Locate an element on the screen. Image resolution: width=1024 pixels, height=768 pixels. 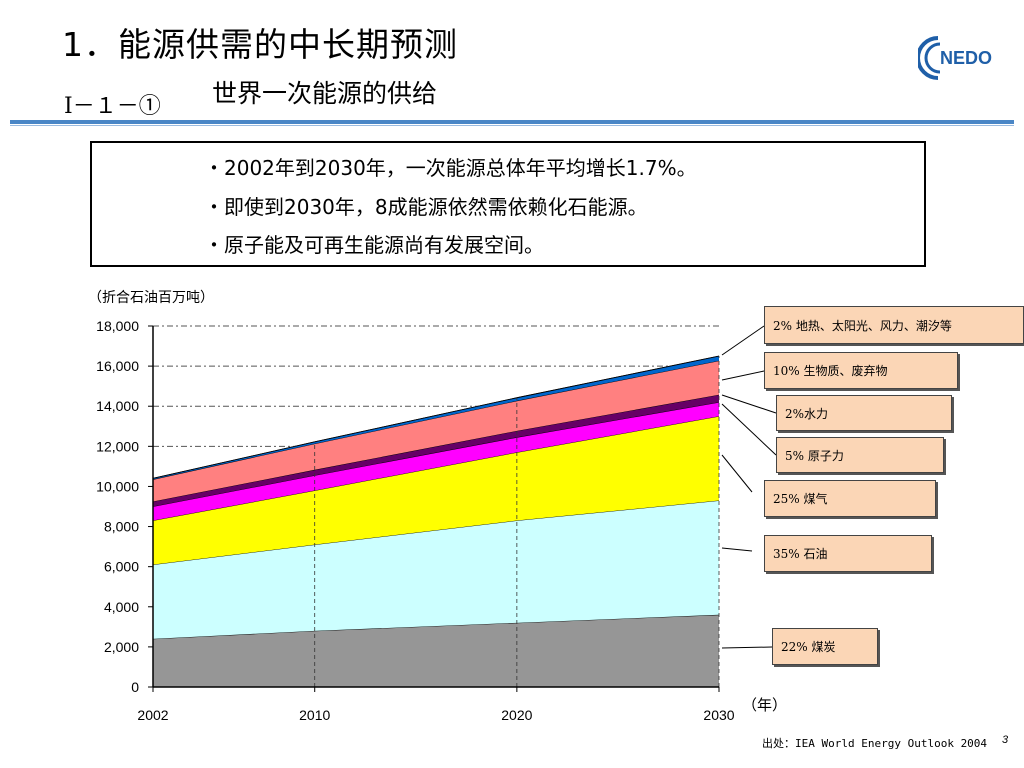
unit-label: （折合石油百万吨） is located at coordinates (151, 298).